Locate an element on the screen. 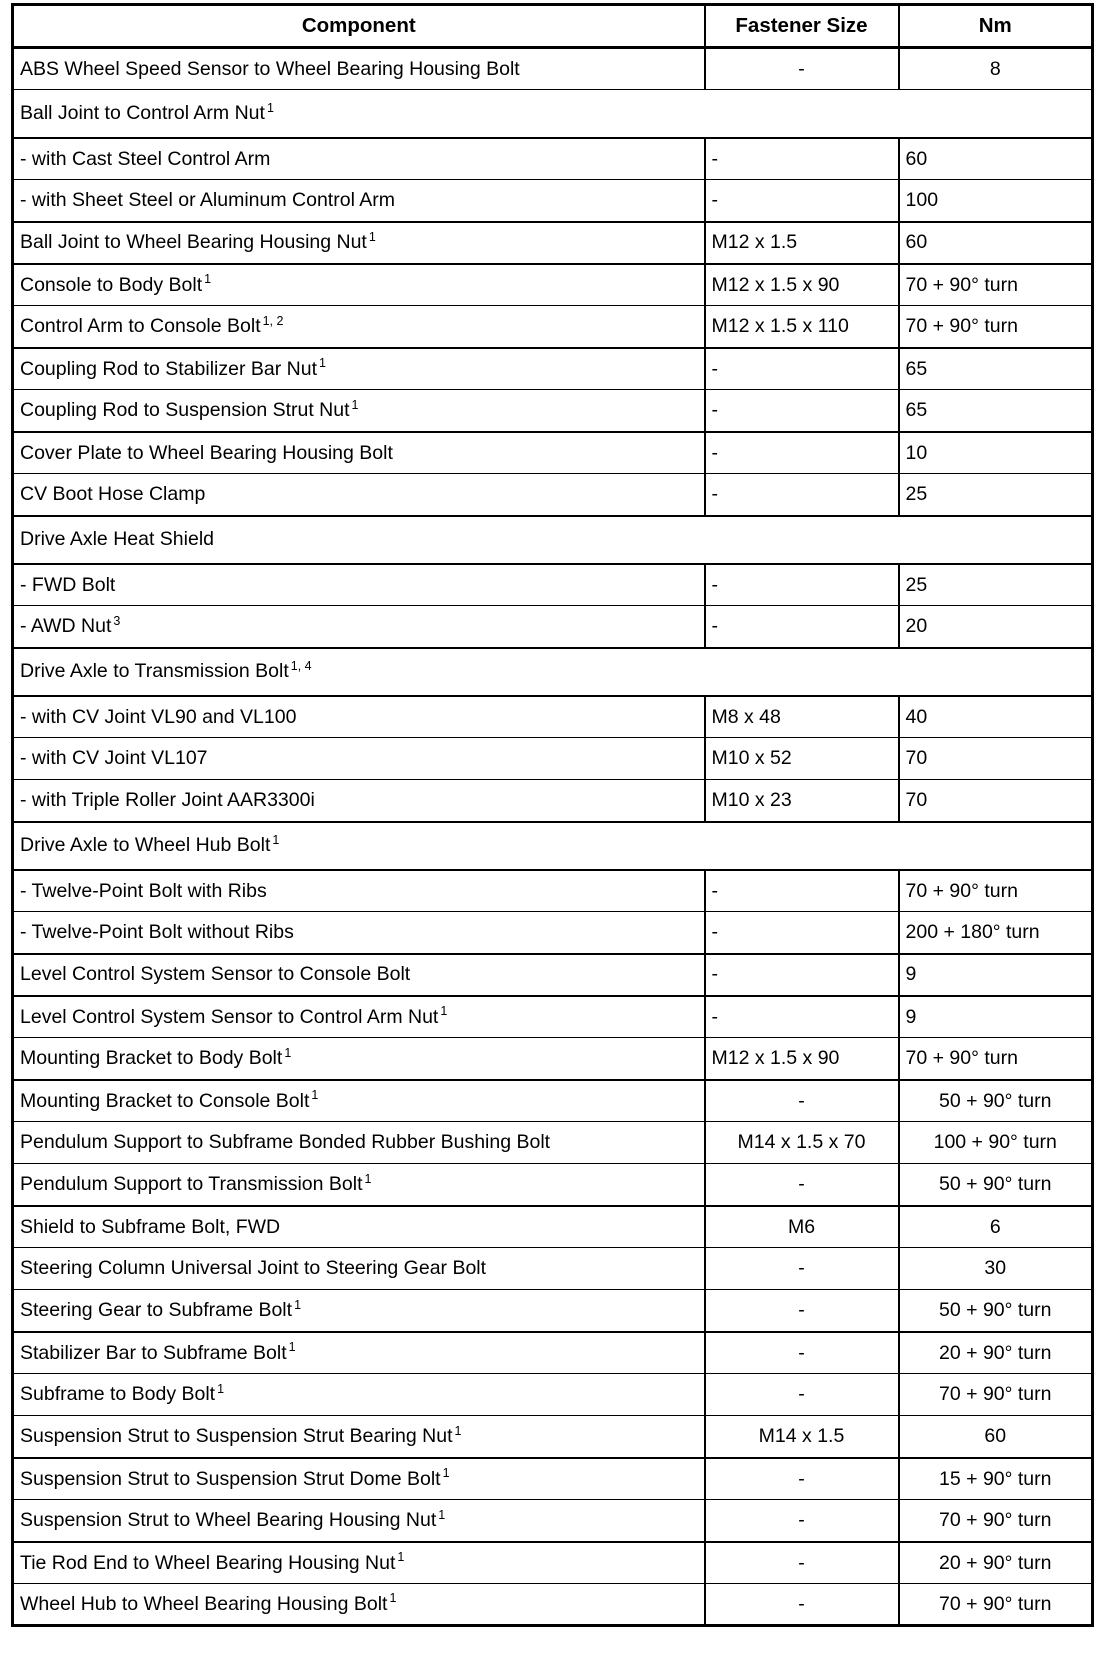 The height and width of the screenshot is (1680, 1120). cell-nm: 8 is located at coordinates (995, 68).